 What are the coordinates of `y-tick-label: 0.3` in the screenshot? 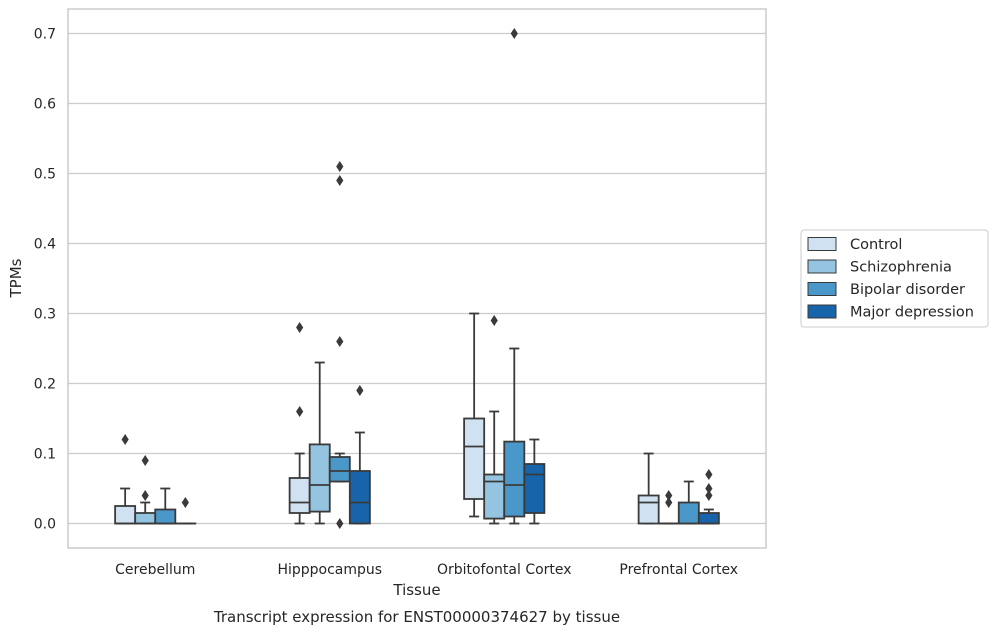 It's located at (45, 315).